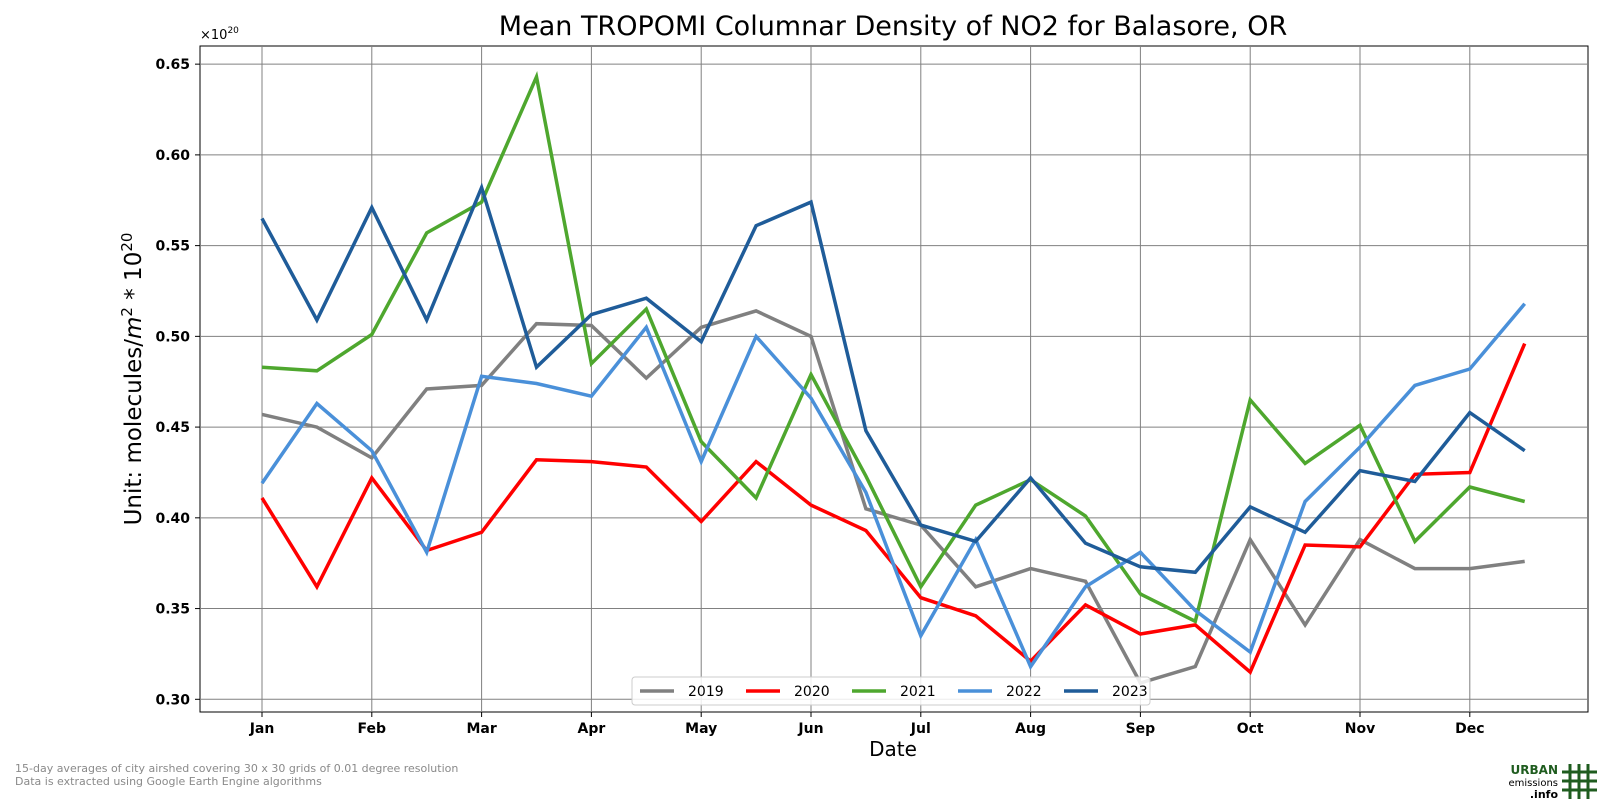 The image size is (1600, 800). Describe the element at coordinates (1250, 729) in the screenshot. I see `x-tick-label: Oct` at that location.